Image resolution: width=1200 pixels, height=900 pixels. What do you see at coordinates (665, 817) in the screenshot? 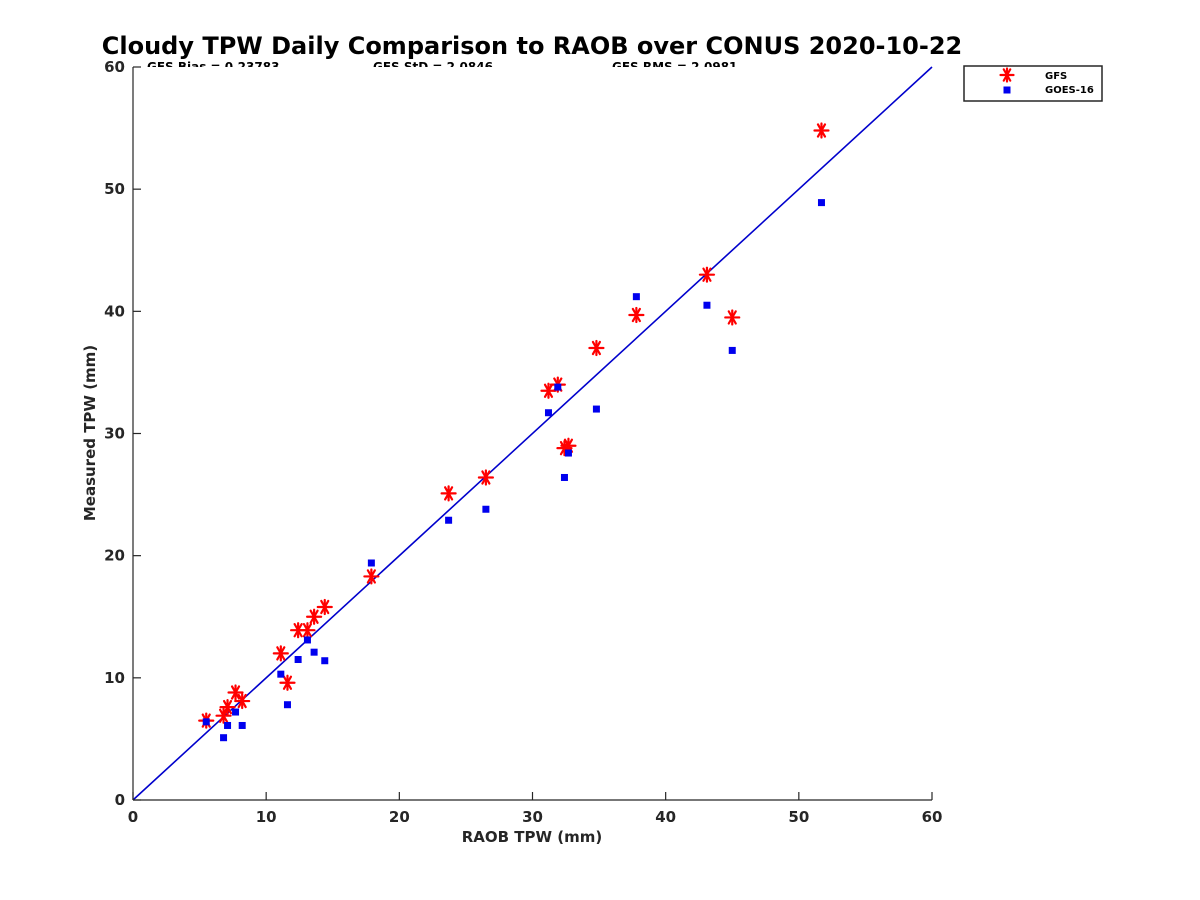
I see `x-tick-label: 40` at bounding box center [665, 817].